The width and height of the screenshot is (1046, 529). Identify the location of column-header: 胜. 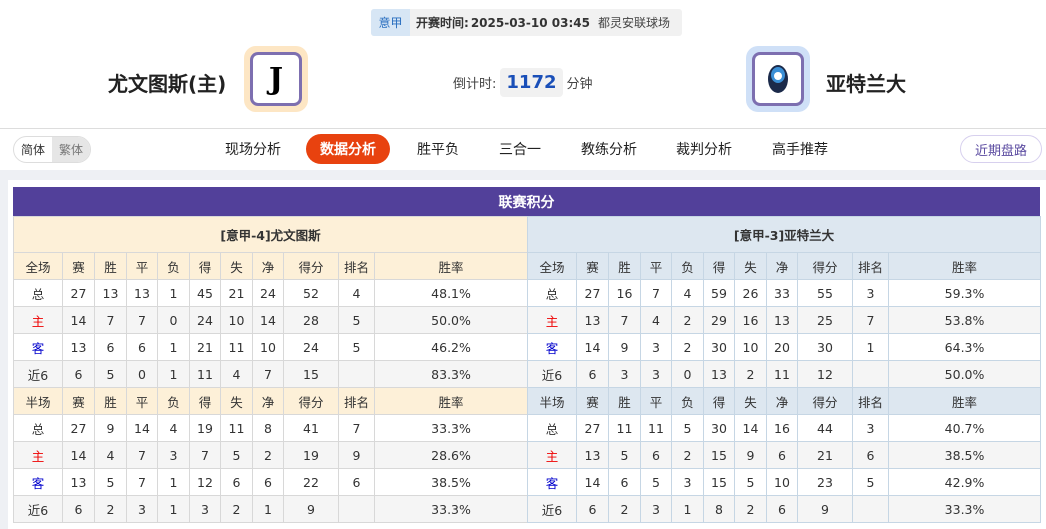
(624, 401).